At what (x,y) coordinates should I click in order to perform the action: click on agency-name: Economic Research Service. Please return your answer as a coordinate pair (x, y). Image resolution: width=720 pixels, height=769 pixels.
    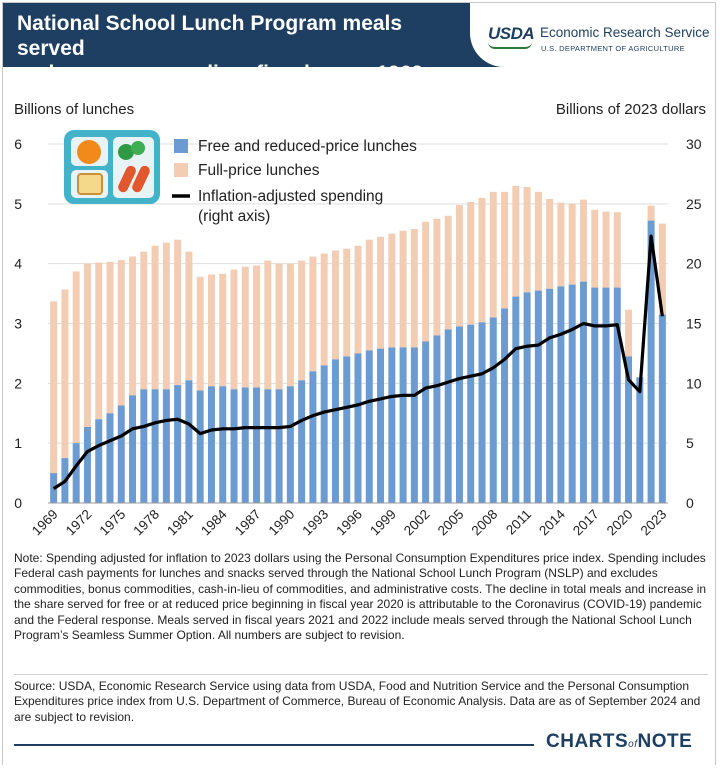
    Looking at the image, I should click on (625, 32).